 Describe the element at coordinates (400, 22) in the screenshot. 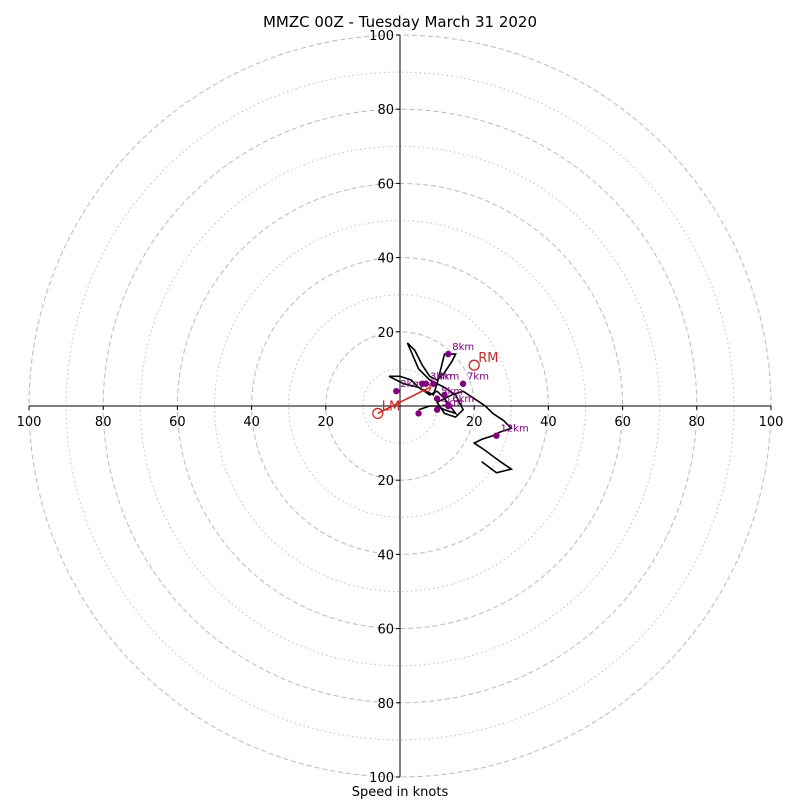

I see `chart-title: MMZC 00Z - Tuesday March 31 2020` at that location.